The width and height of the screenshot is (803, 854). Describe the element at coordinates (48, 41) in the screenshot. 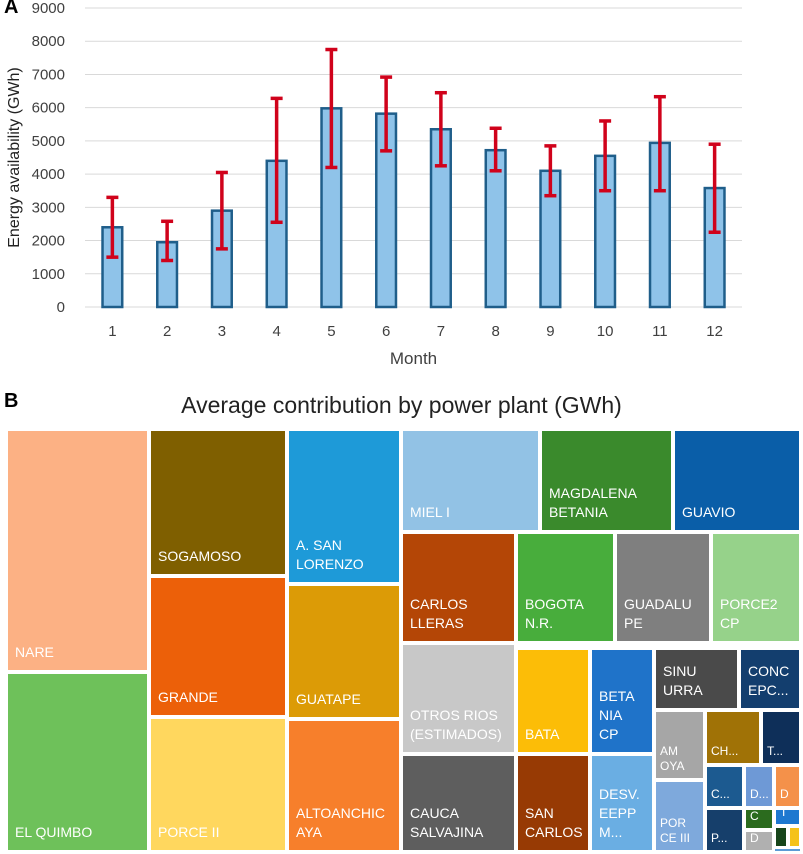

I see `y-tick-label: 8000` at that location.